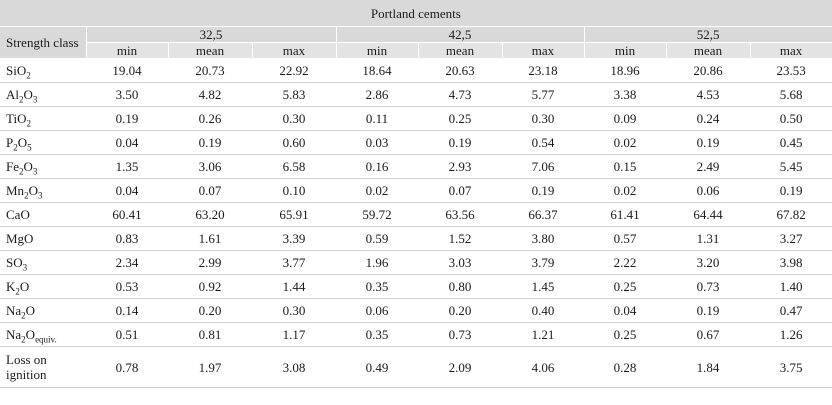 The height and width of the screenshot is (405, 832). I want to click on value-cell: 1.35, so click(127, 166).